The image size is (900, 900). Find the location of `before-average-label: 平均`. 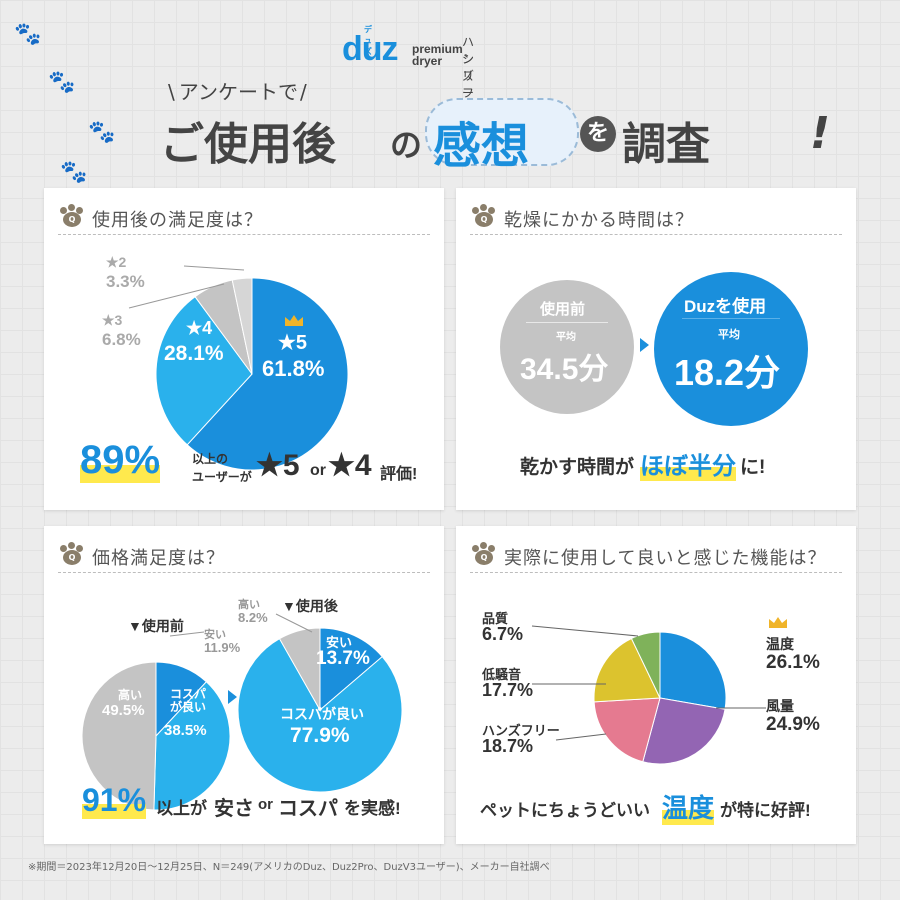

before-average-label: 平均 is located at coordinates (566, 337).